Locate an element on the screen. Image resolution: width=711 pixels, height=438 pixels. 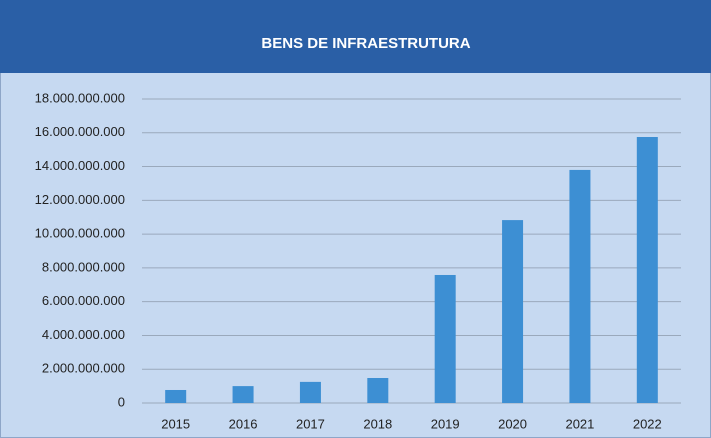
x-tick-label: 2020 is located at coordinates (512, 423).